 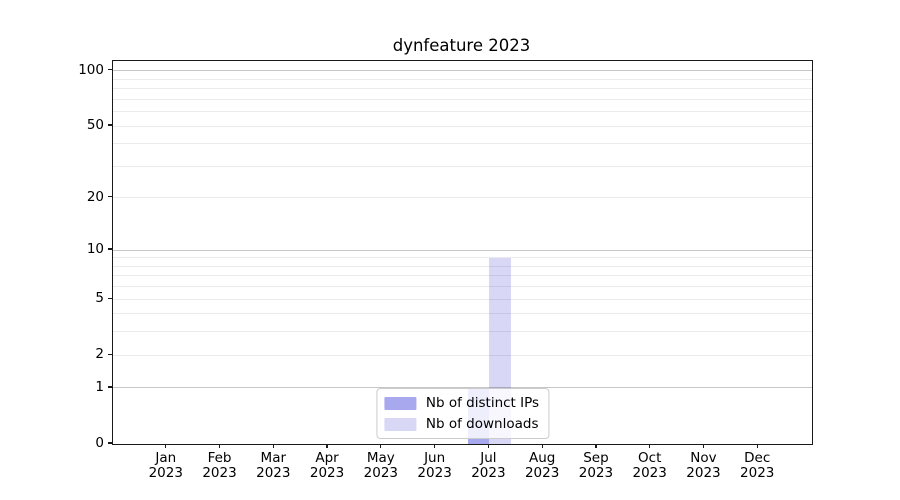 I want to click on x-tick-label: Mar 2023, so click(x=273, y=465).